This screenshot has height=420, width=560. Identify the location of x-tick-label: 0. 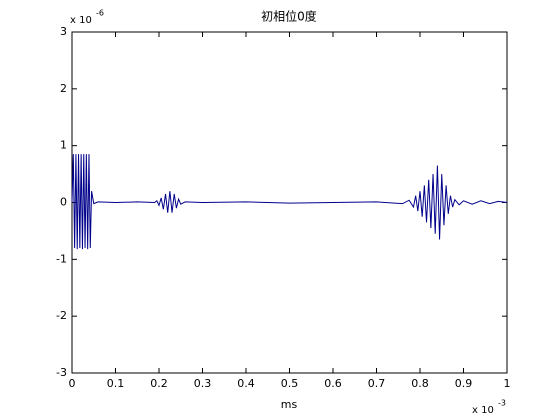
(72, 383).